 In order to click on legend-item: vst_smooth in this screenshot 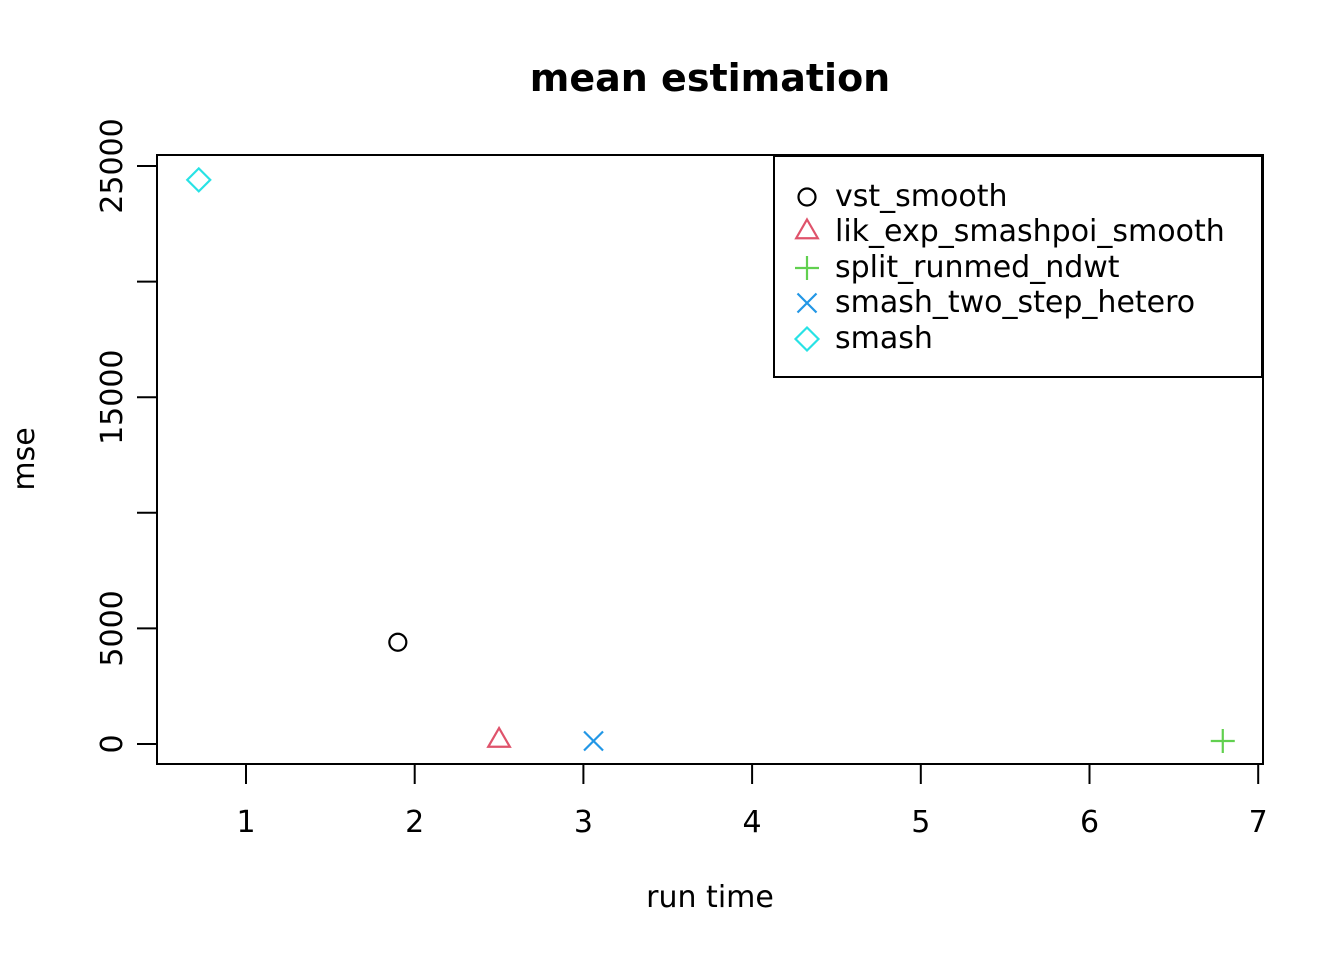, I will do `click(1025, 197)`.